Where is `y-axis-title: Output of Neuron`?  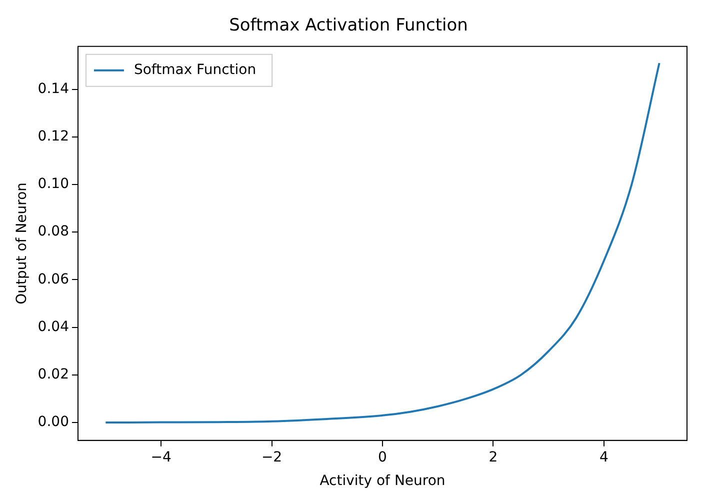 y-axis-title: Output of Neuron is located at coordinates (22, 243).